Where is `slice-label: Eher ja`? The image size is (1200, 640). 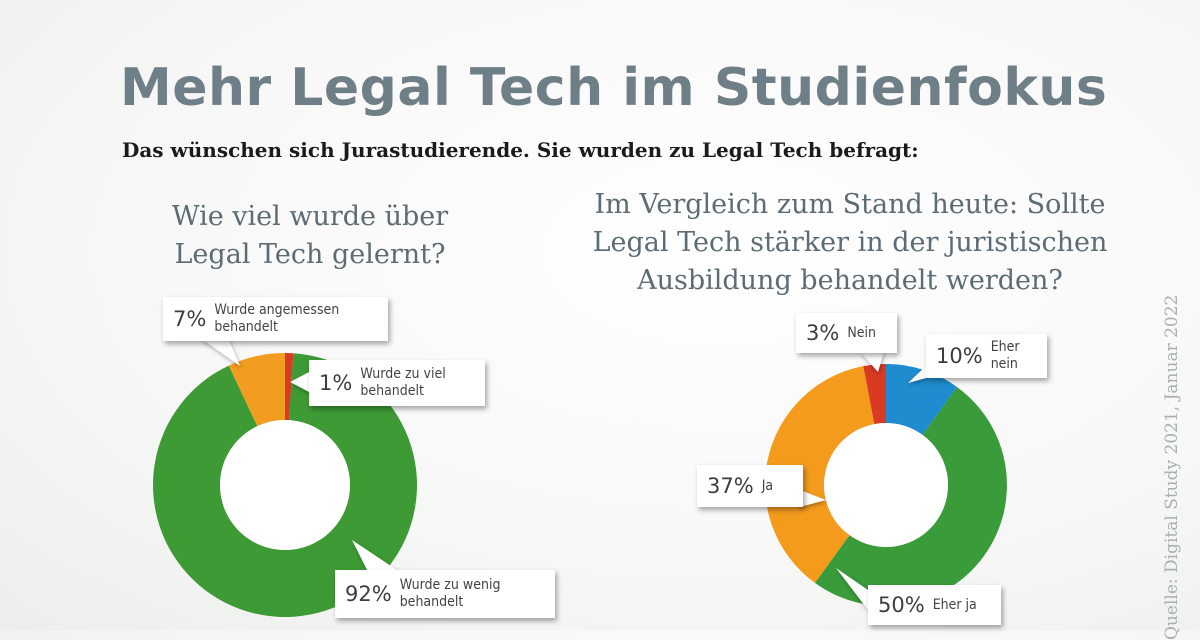 slice-label: Eher ja is located at coordinates (954, 604).